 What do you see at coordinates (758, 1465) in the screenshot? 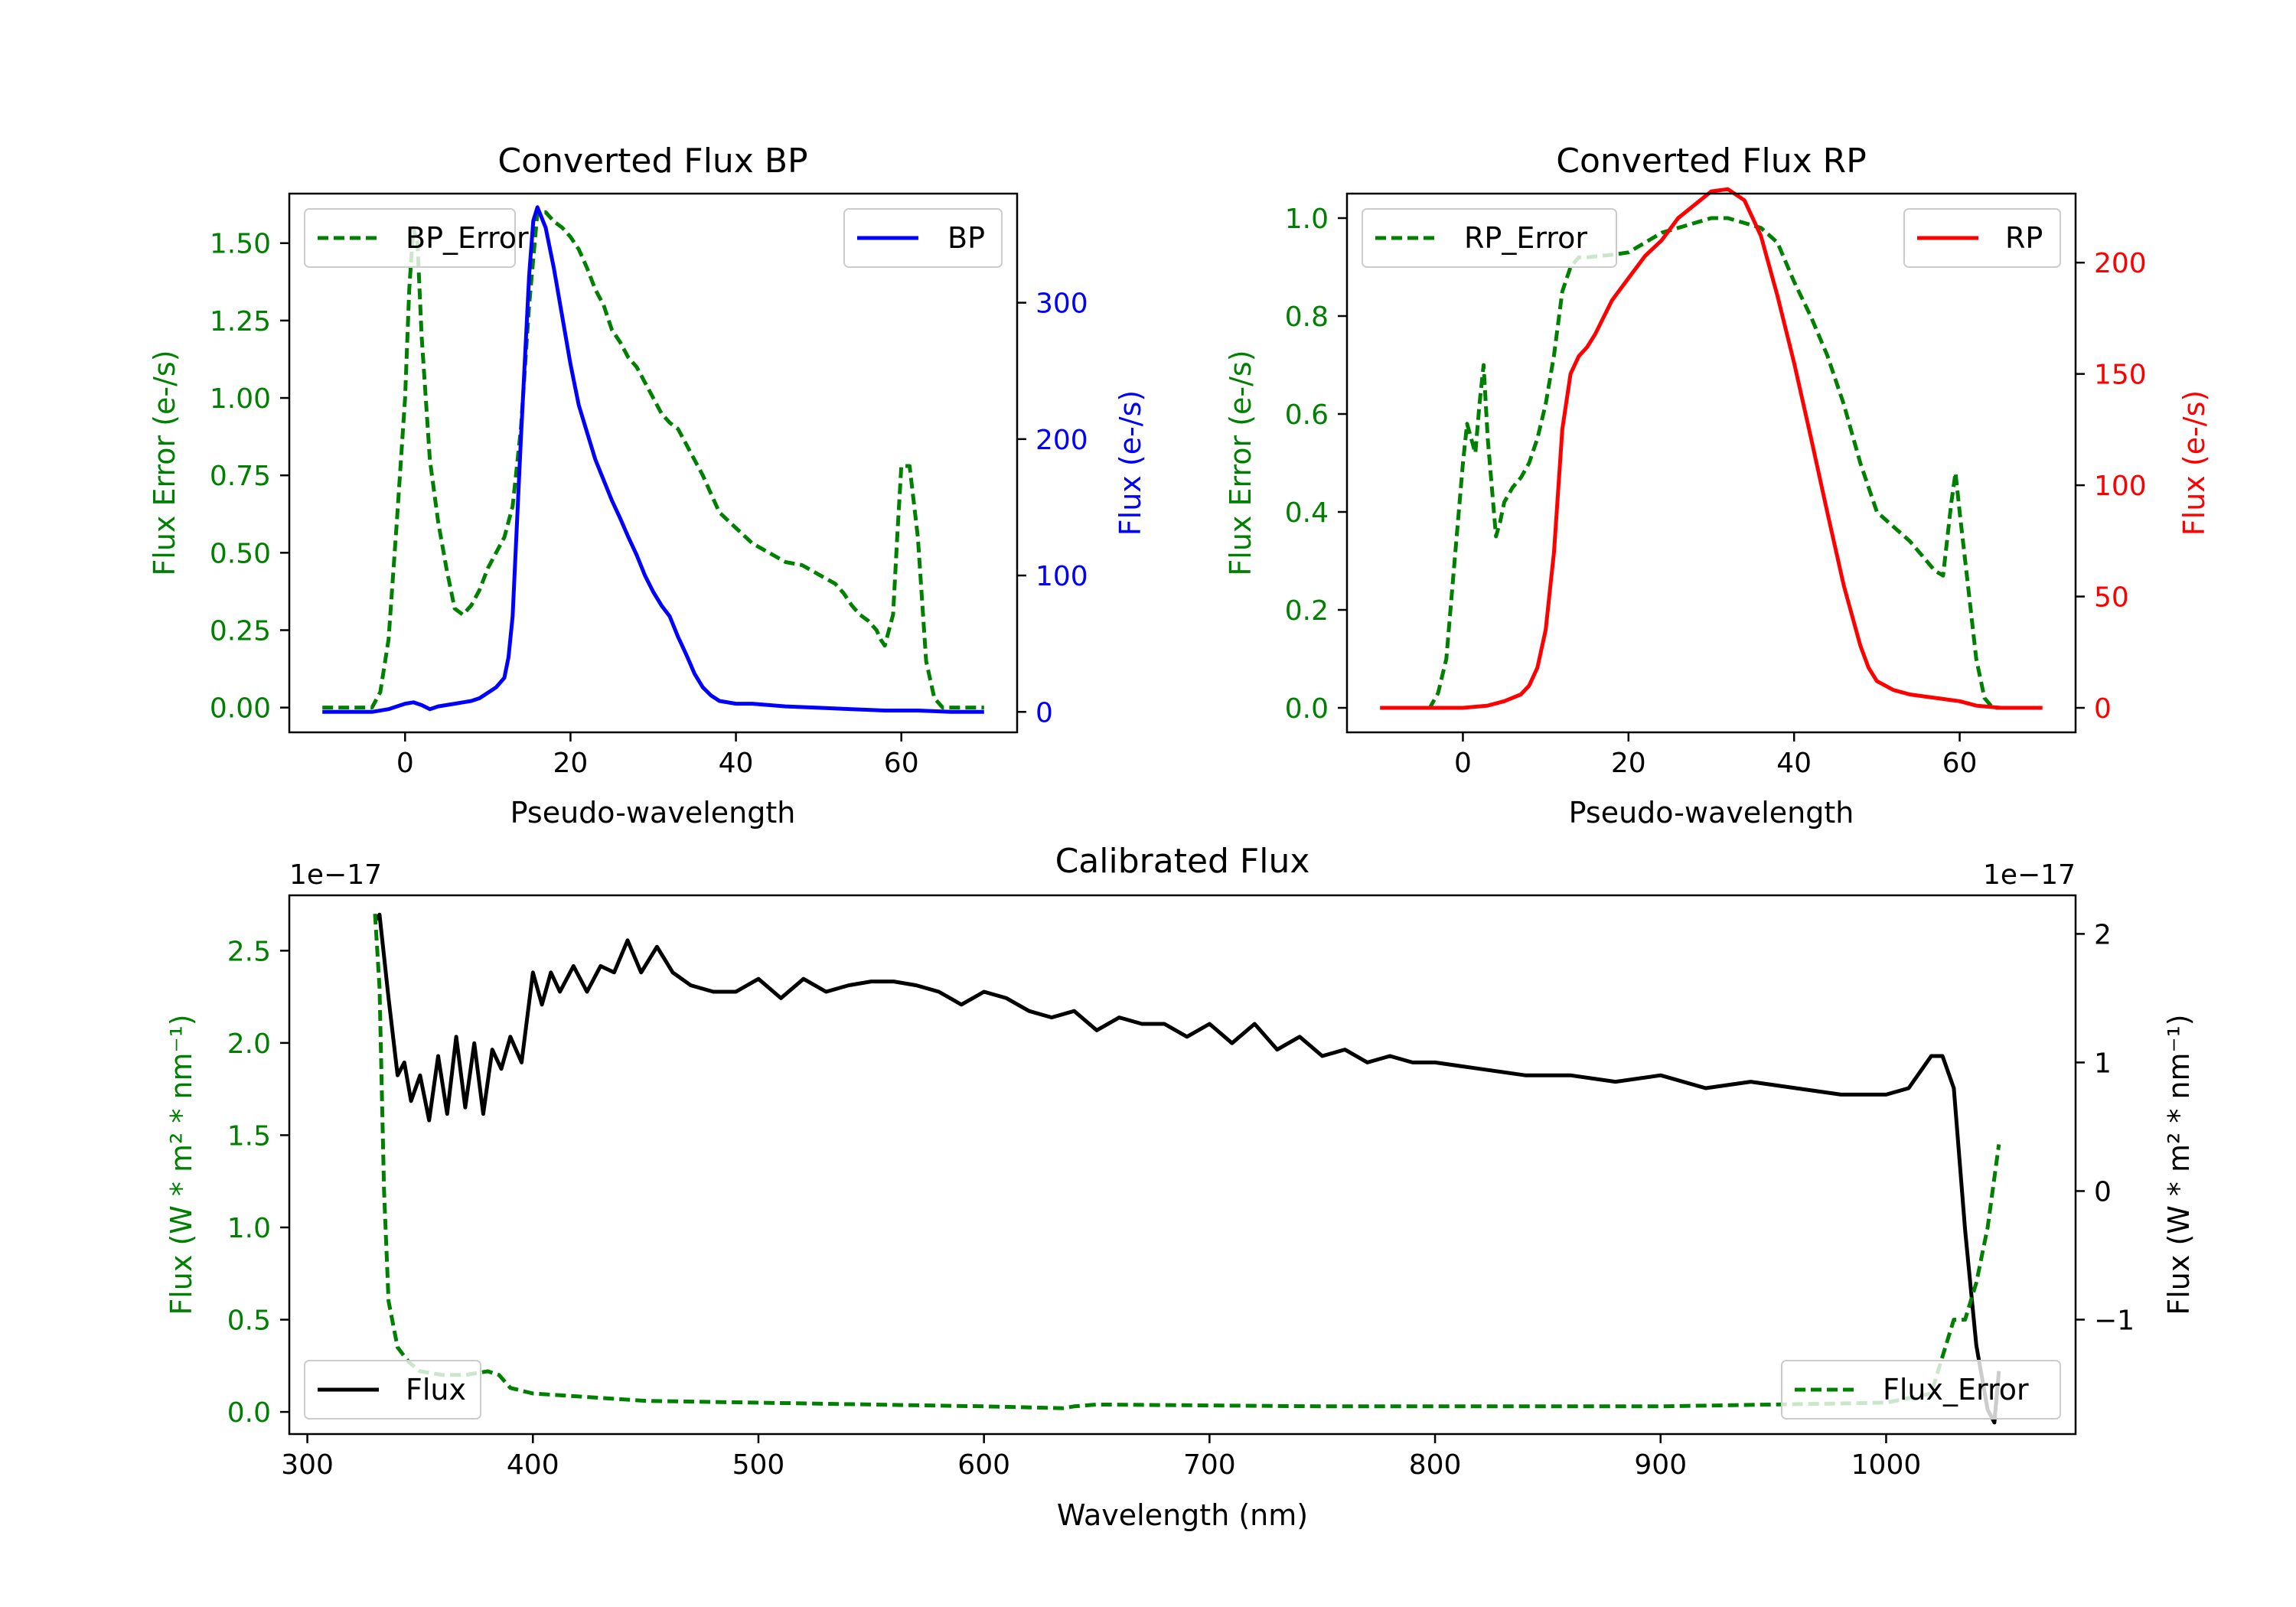
I see `x-tick-label: 500` at bounding box center [758, 1465].